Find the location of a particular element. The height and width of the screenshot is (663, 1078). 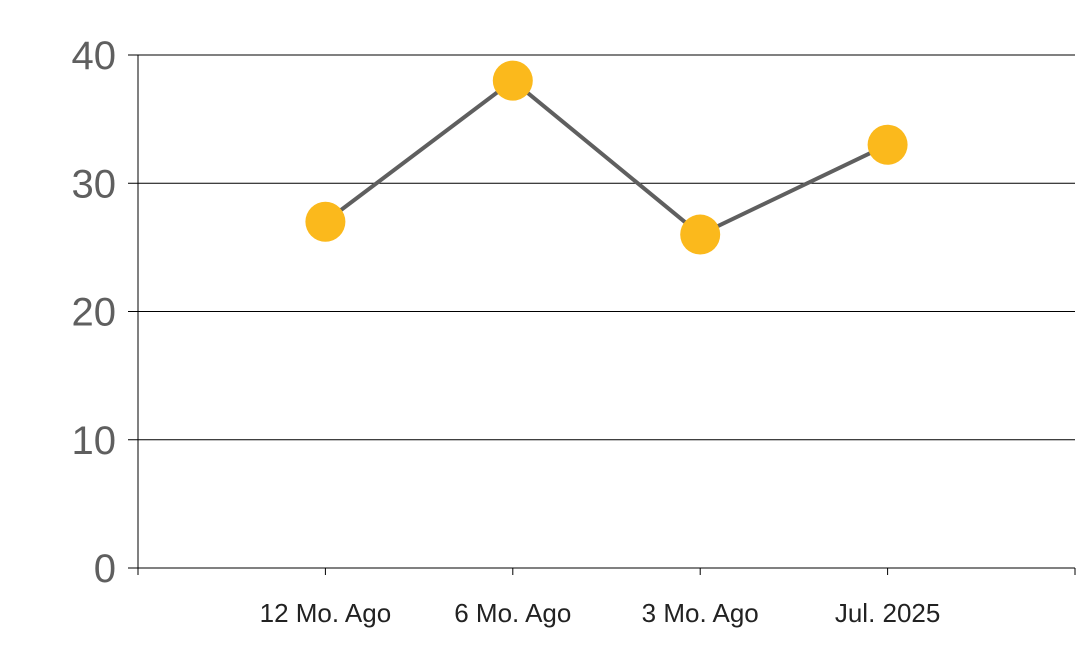

y-tick-label-0: 0 is located at coordinates (105, 569).